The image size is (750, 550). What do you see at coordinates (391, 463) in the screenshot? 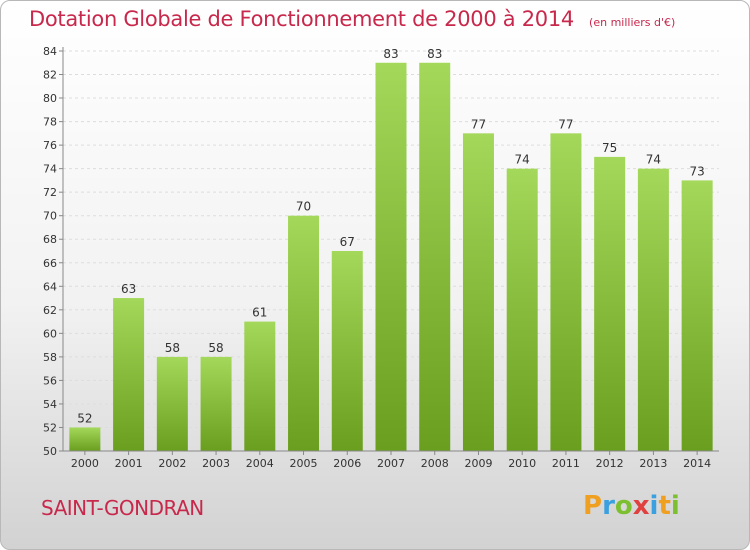
I see `x-tick-label: 2007` at bounding box center [391, 463].